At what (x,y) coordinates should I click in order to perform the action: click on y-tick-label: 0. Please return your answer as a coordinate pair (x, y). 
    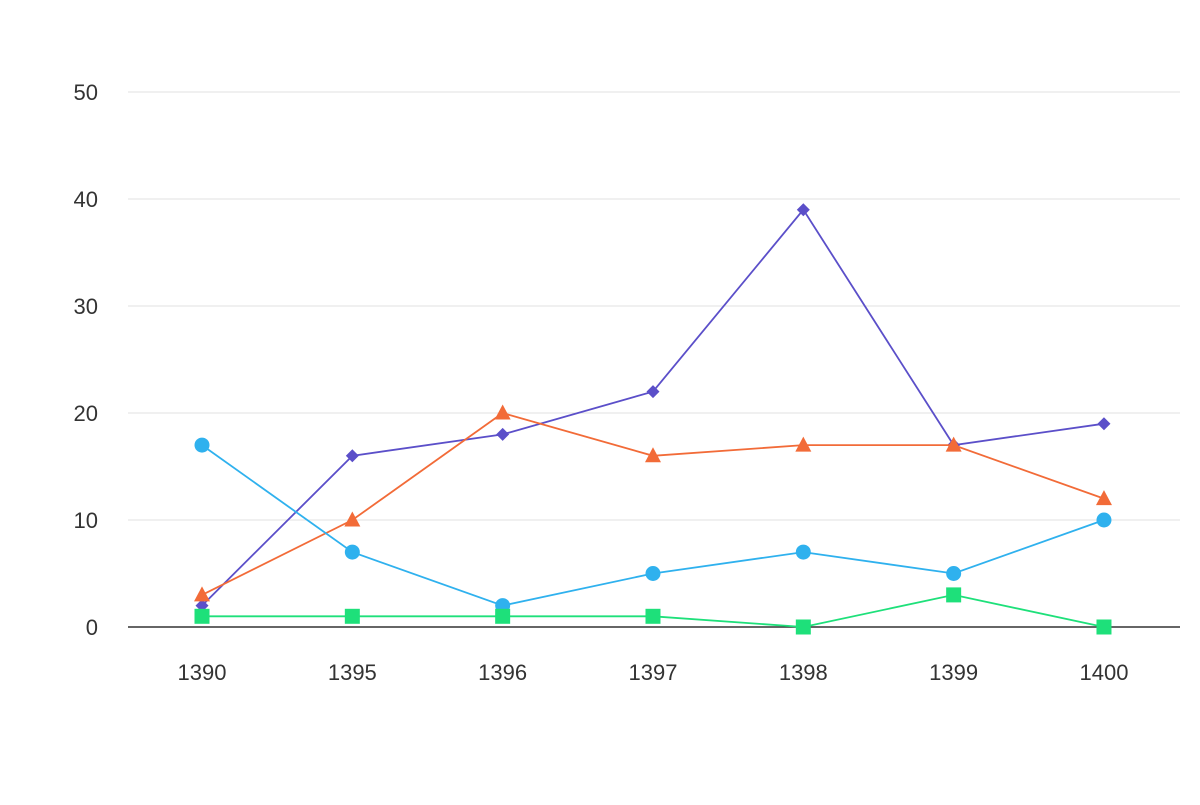
    Looking at the image, I should click on (92, 627).